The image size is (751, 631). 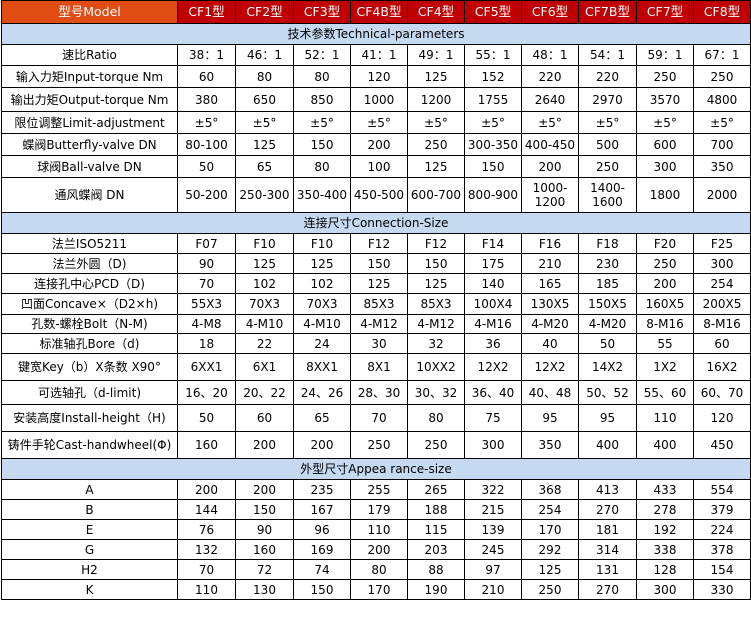 I want to click on value-cell: 192, so click(x=665, y=529).